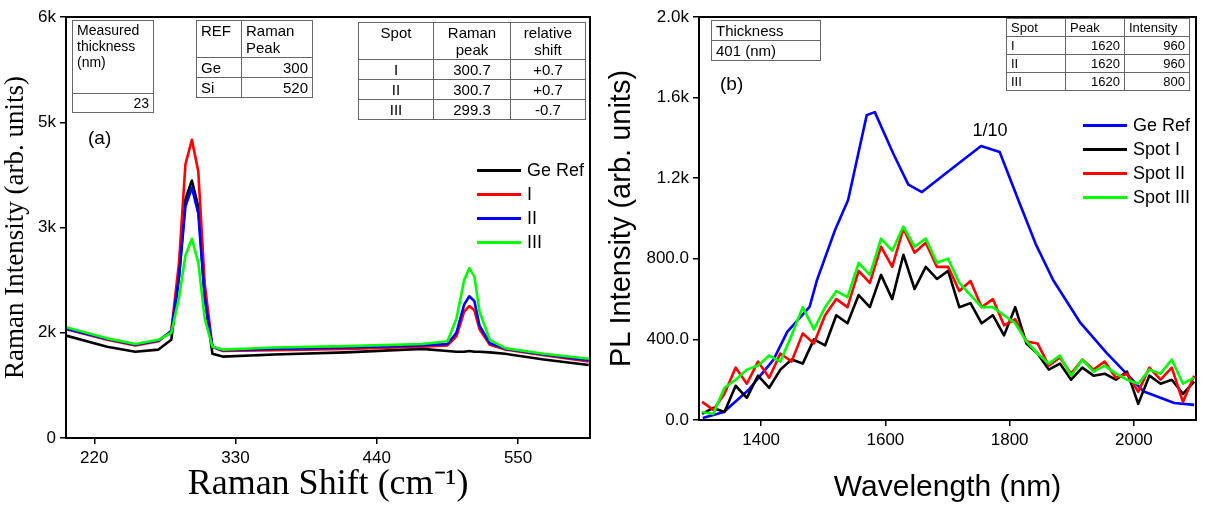  Describe the element at coordinates (761, 439) in the screenshot. I see `x-tick-label: 1400` at that location.